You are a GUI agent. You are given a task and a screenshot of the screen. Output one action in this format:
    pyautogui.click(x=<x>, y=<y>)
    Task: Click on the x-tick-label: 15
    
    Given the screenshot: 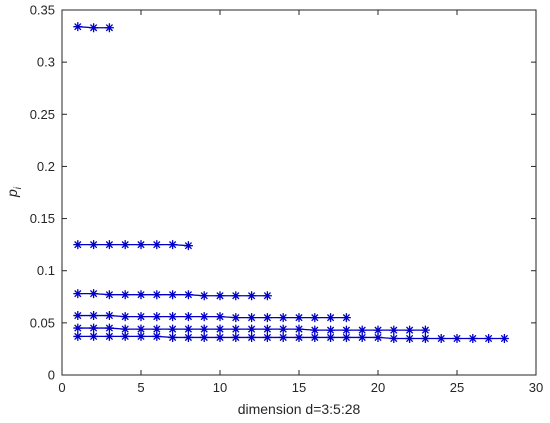 What is the action you would take?
    pyautogui.click(x=299, y=387)
    